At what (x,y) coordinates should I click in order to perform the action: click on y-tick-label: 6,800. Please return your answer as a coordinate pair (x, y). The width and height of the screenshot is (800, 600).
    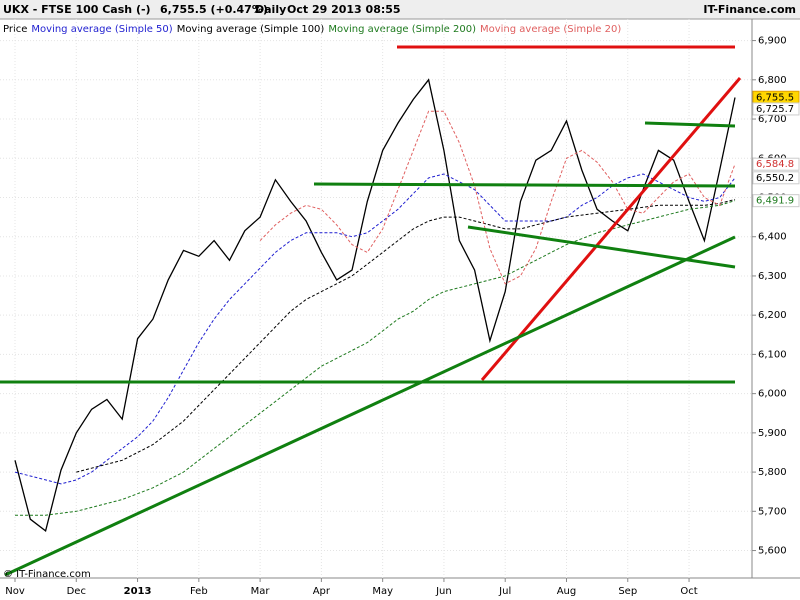
    Looking at the image, I should click on (772, 80).